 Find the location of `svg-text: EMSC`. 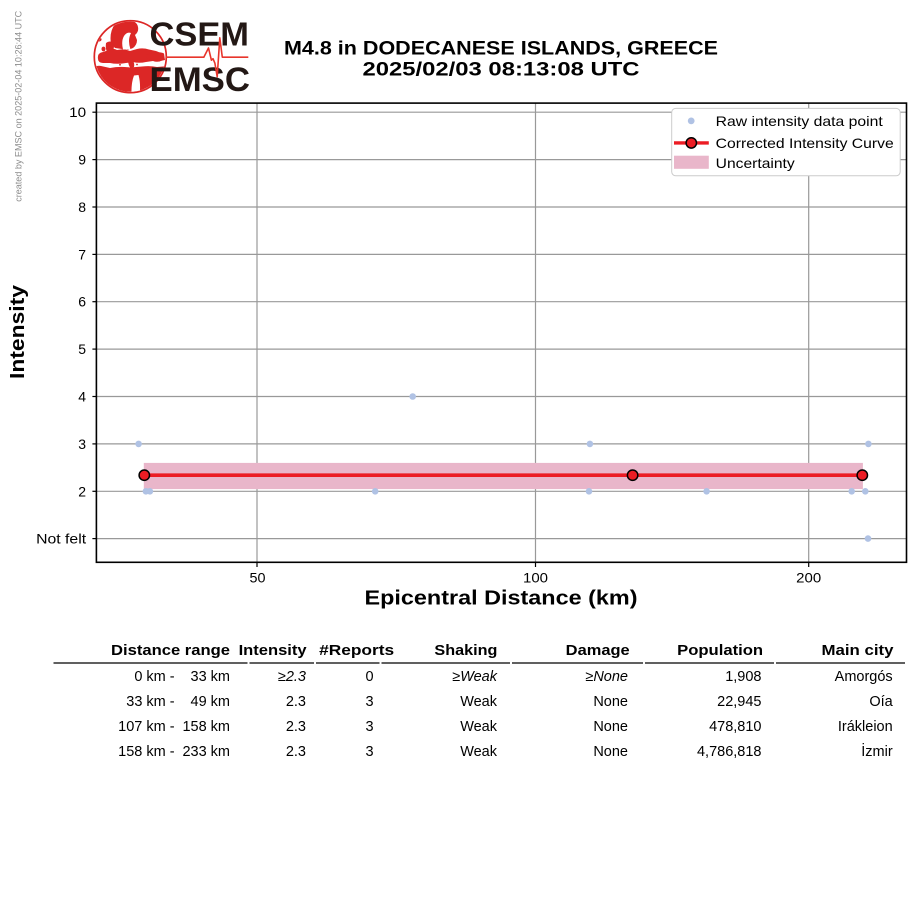

svg-text: EMSC is located at coordinates (200, 80).